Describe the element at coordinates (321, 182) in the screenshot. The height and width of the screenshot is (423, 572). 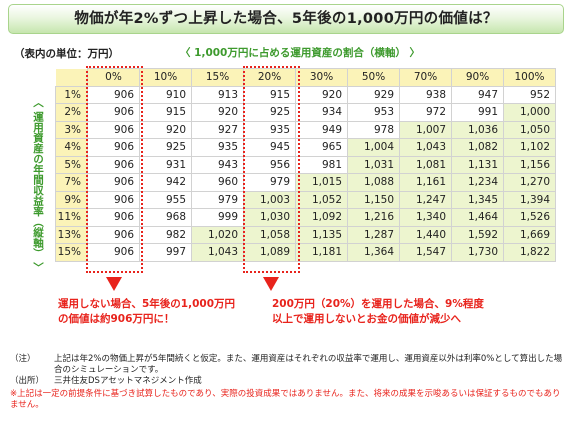
I see `table-cell: 1,015` at that location.